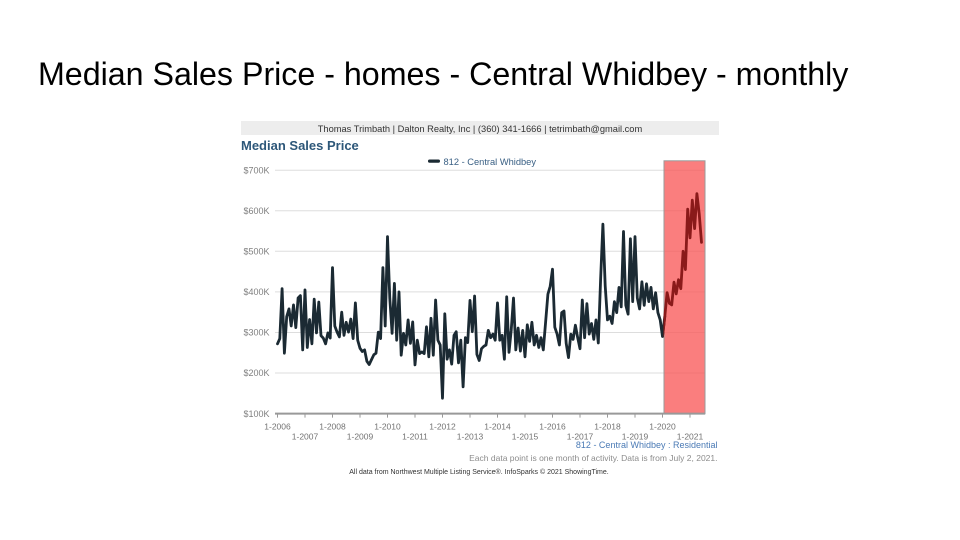  Describe the element at coordinates (552, 427) in the screenshot. I see `svg-text: 1-2016` at that location.